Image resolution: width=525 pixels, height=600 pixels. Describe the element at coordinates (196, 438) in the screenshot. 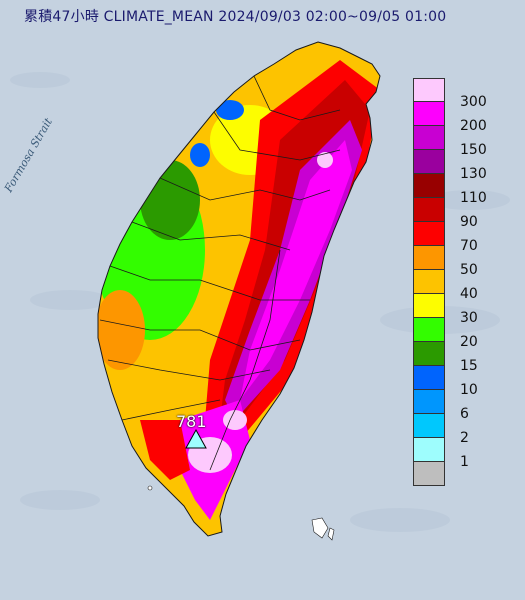

I see `triangle-station-icon` at that location.